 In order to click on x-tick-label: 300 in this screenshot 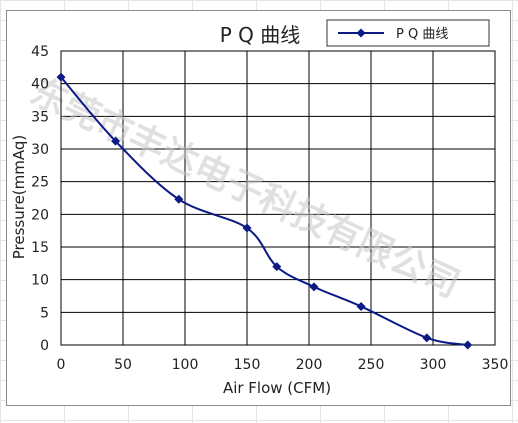, I will do `click(433, 365)`.